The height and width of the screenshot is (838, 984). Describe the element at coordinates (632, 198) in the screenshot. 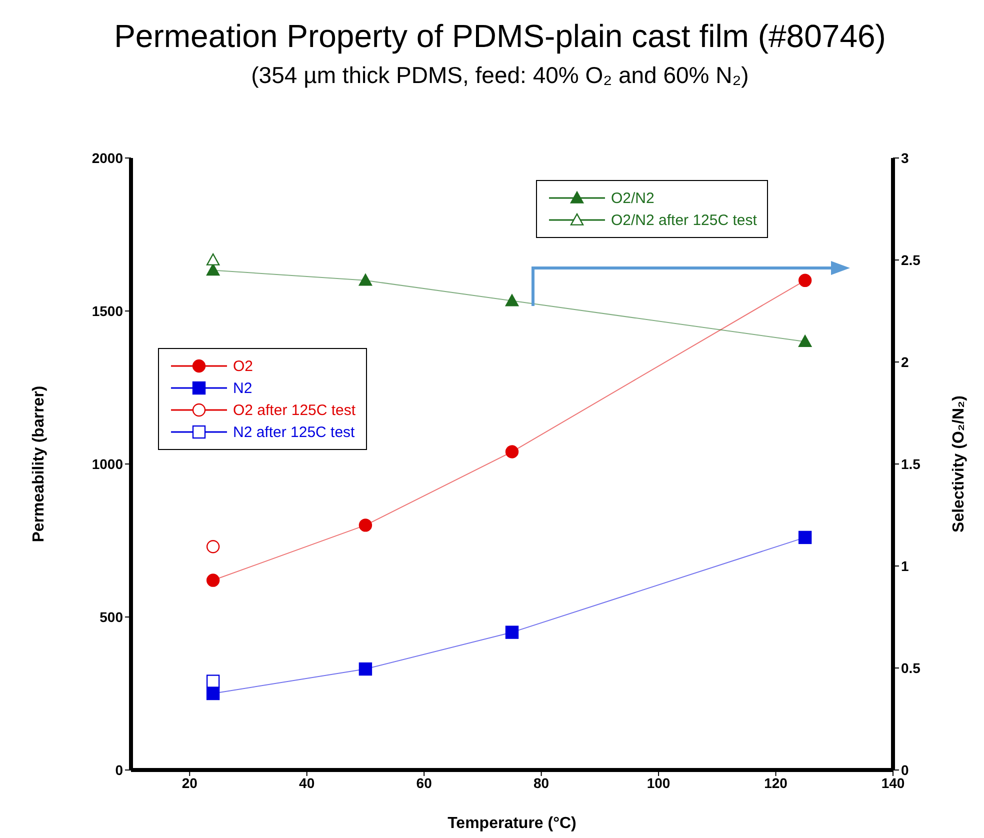

I see `legend-label: O2/N2` at that location.